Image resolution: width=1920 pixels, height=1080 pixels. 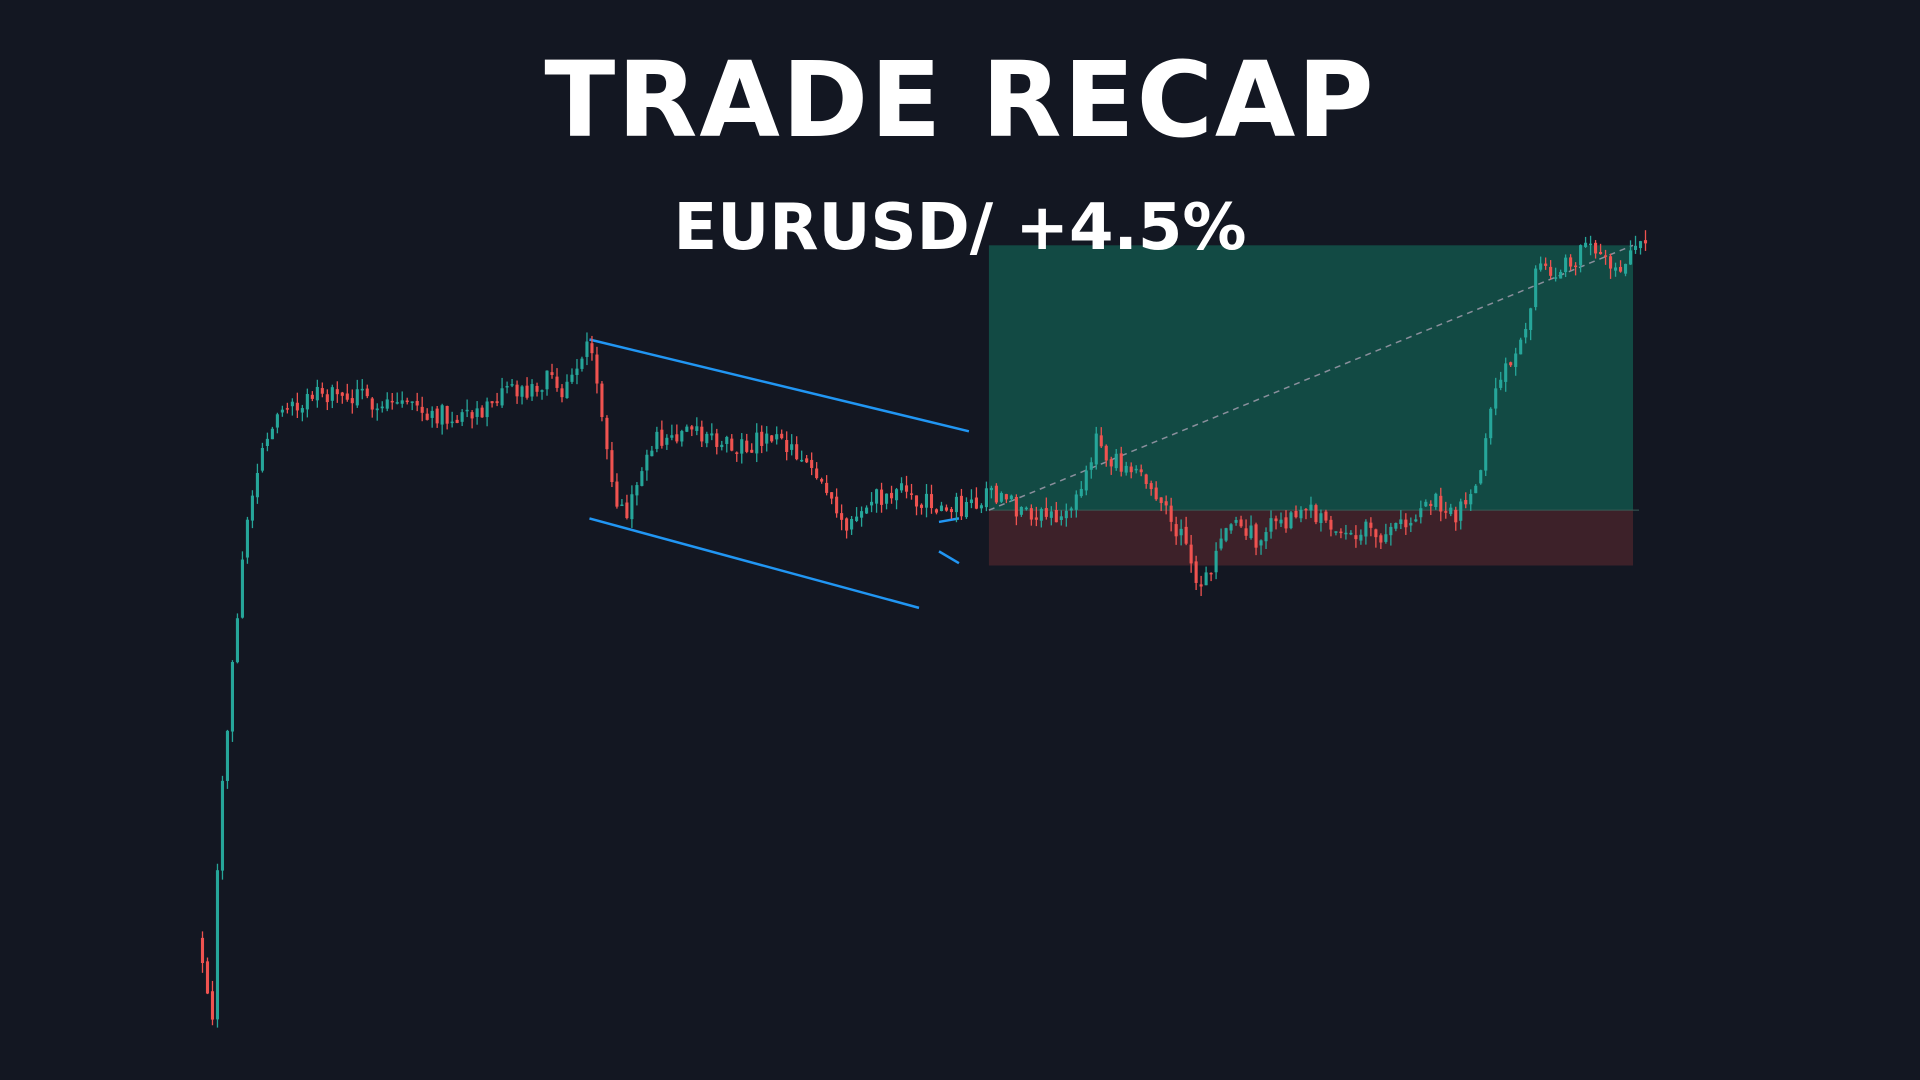 What do you see at coordinates (1314, 405) in the screenshot?
I see `trade-zones` at bounding box center [1314, 405].